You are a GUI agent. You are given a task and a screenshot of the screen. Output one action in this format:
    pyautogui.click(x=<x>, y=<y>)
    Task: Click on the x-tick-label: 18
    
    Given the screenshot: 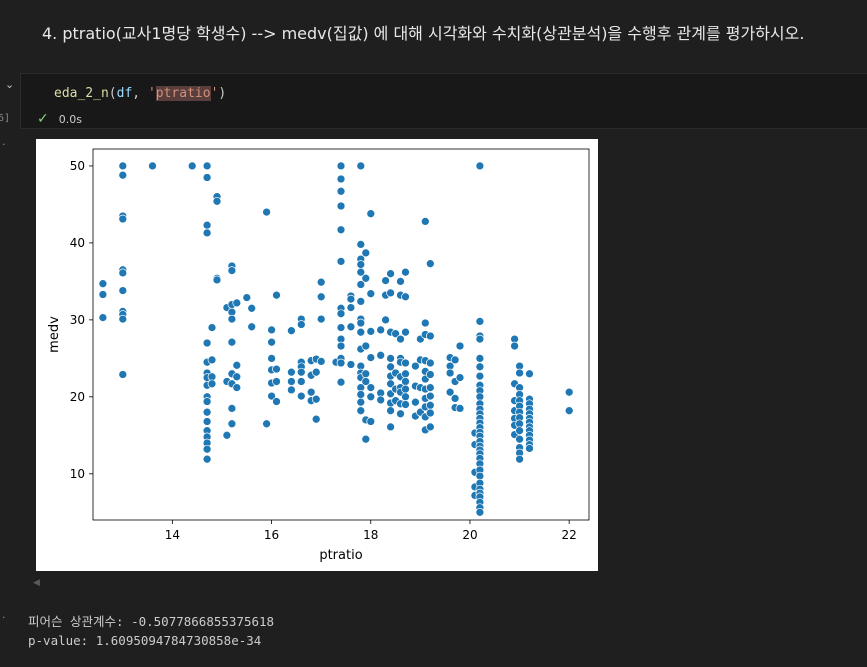 What is the action you would take?
    pyautogui.click(x=370, y=535)
    